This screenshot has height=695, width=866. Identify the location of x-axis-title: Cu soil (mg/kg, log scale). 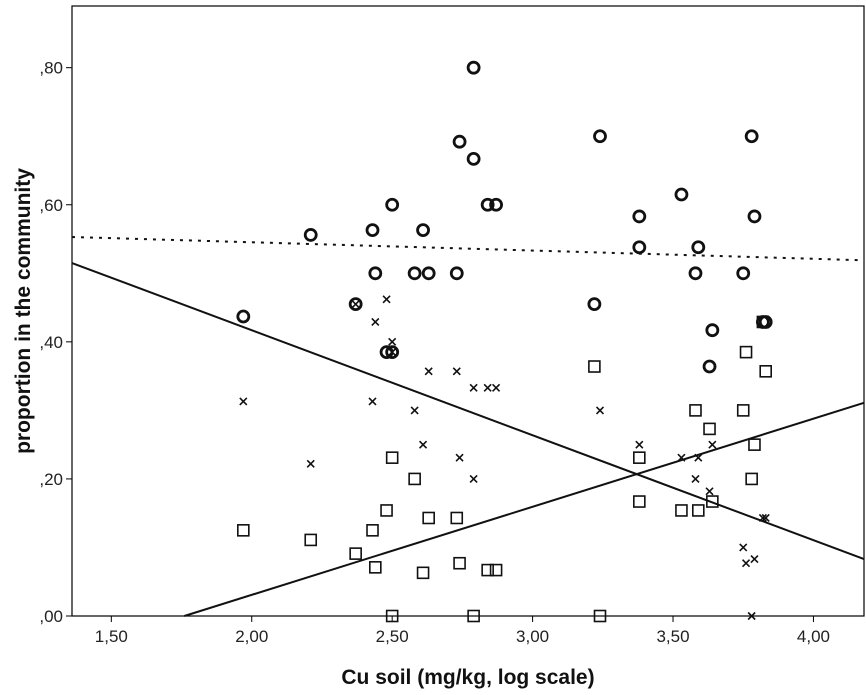
(467, 677).